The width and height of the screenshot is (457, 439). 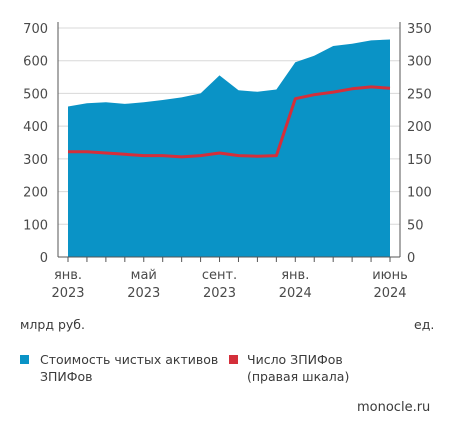 I want to click on legend-label-line2: (правая шкала), so click(x=298, y=376).